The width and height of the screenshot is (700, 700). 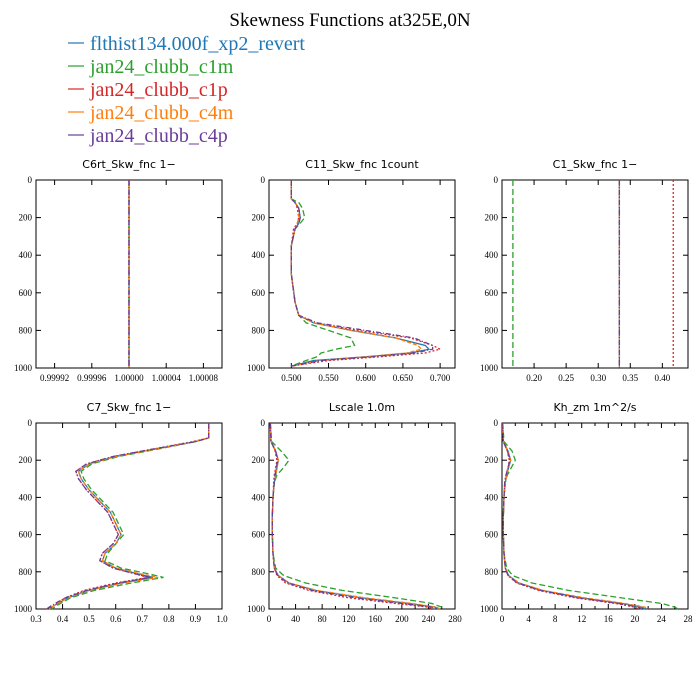 I want to click on x-tick-label: 0.7, so click(x=143, y=619).